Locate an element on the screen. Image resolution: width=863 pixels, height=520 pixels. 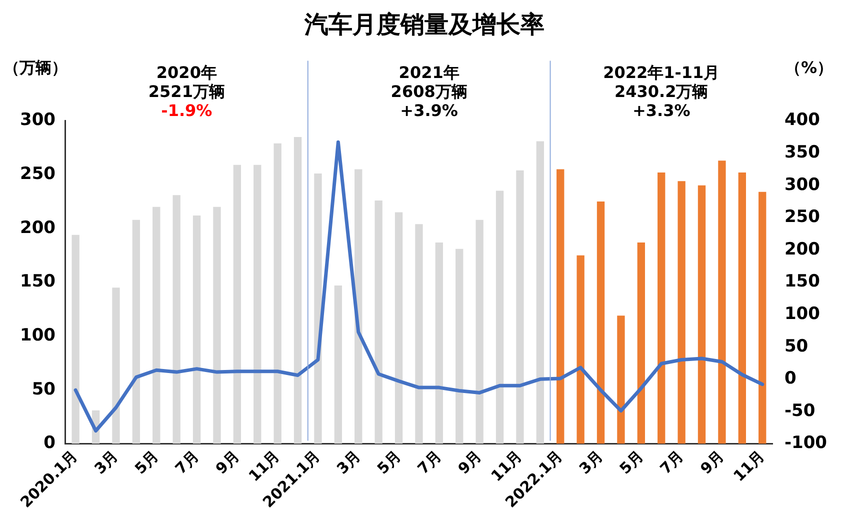
text: +3.9% is located at coordinates (429, 110).